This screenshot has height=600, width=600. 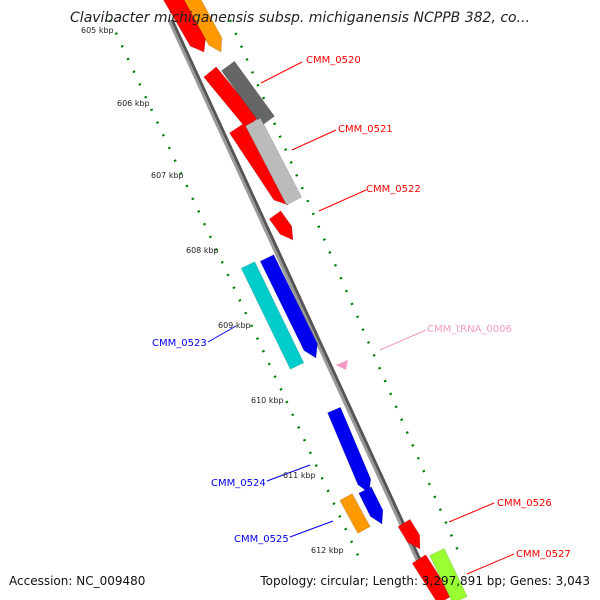 I want to click on gene-label: CMM_0525, so click(x=261, y=539).